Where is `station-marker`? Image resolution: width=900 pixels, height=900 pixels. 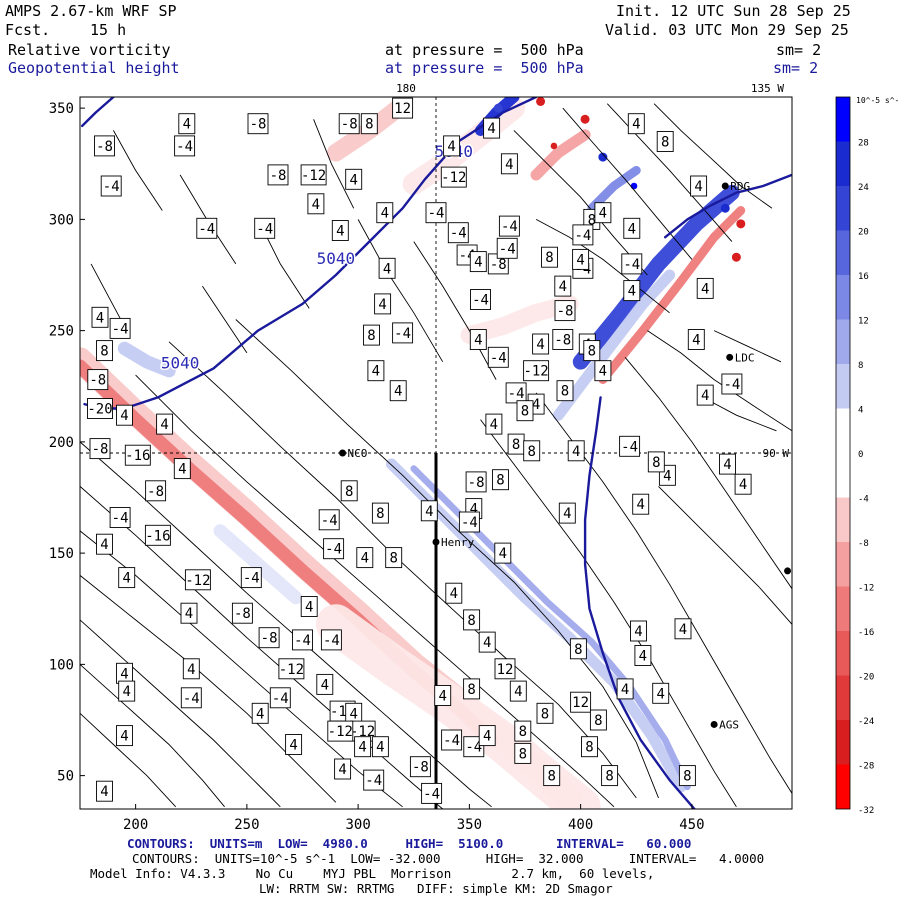
station-marker is located at coordinates (436, 542).